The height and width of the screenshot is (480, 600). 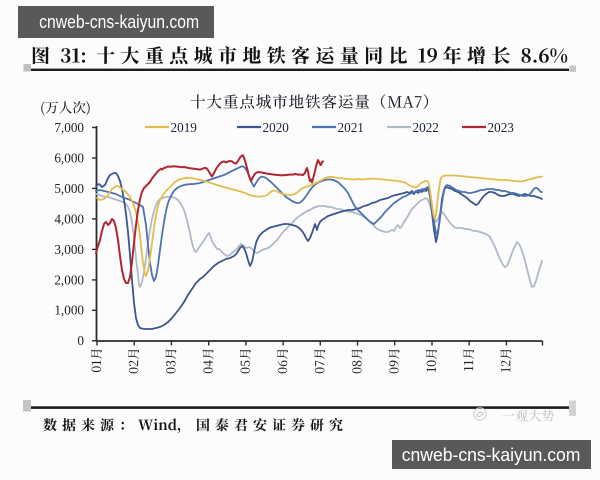 What do you see at coordinates (69, 310) in the screenshot?
I see `svg-text: 1,000` at bounding box center [69, 310].